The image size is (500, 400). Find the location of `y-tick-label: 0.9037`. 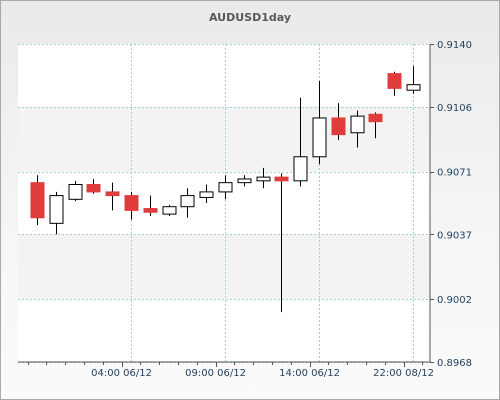

y-tick-label: 0.9037 is located at coordinates (454, 235).